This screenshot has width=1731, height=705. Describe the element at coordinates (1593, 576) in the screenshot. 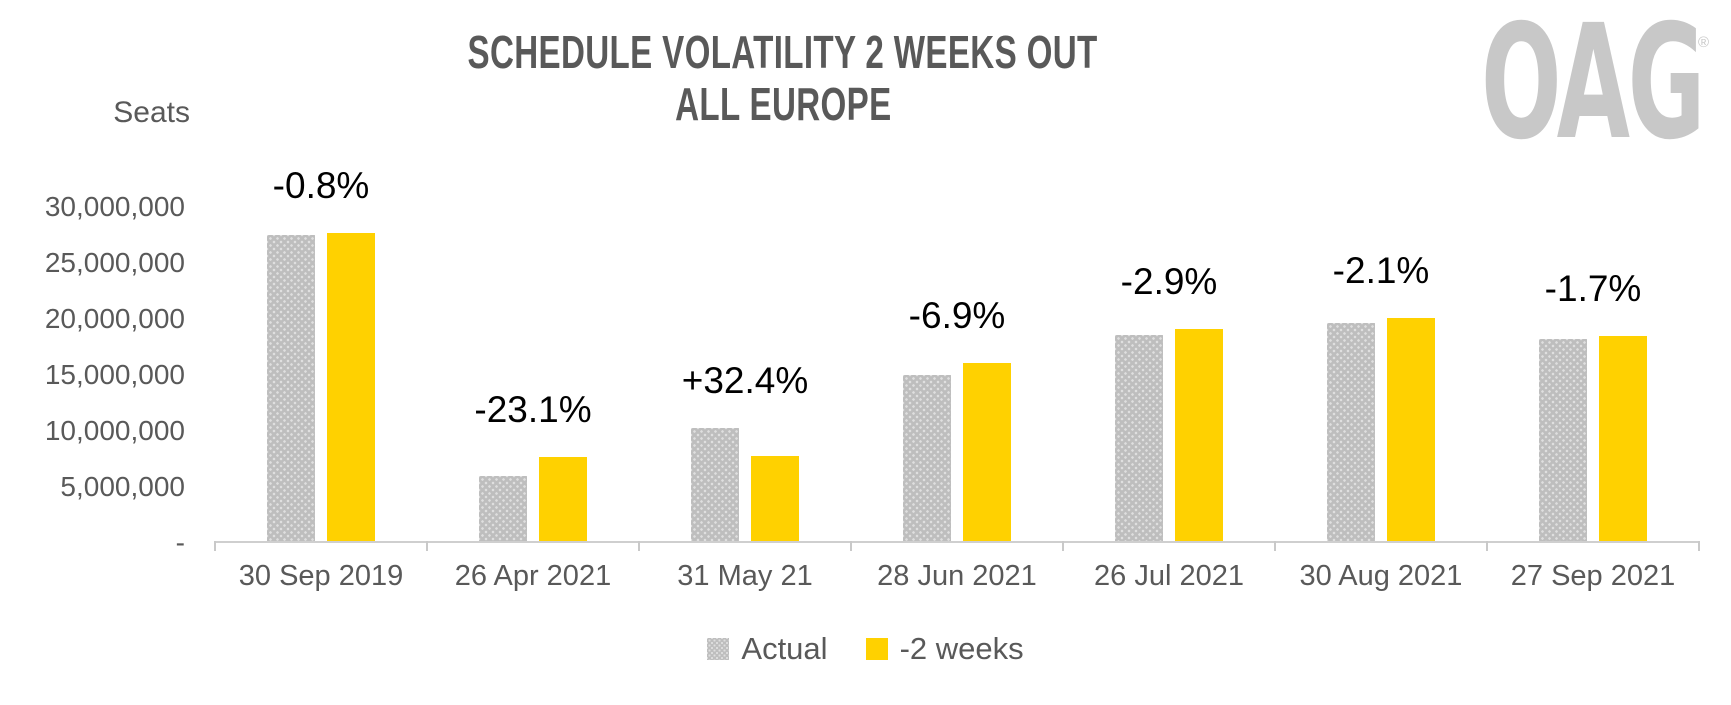

I see `x-tick-label: 27 Sep 2021` at that location.